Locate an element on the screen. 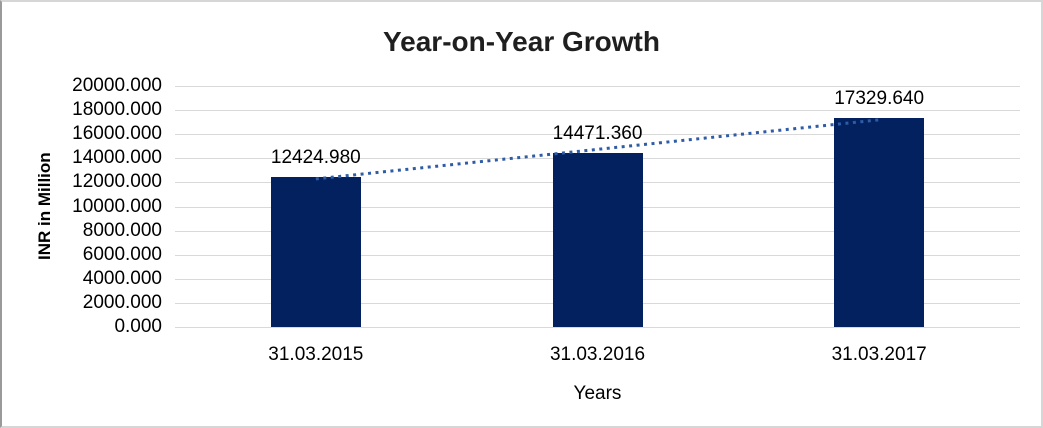 The image size is (1043, 428). data-label: 12424.980 is located at coordinates (315, 157).